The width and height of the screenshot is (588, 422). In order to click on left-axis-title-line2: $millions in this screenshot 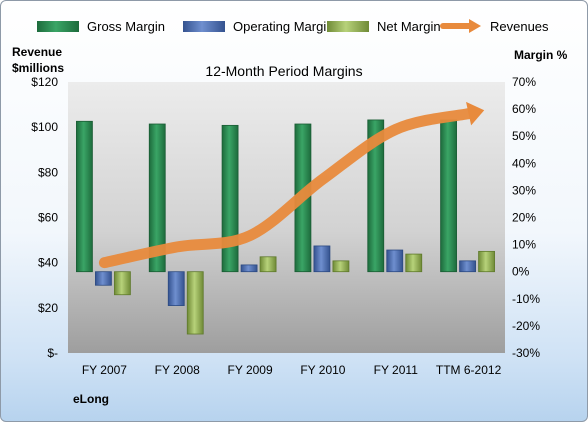, I will do `click(38, 68)`.